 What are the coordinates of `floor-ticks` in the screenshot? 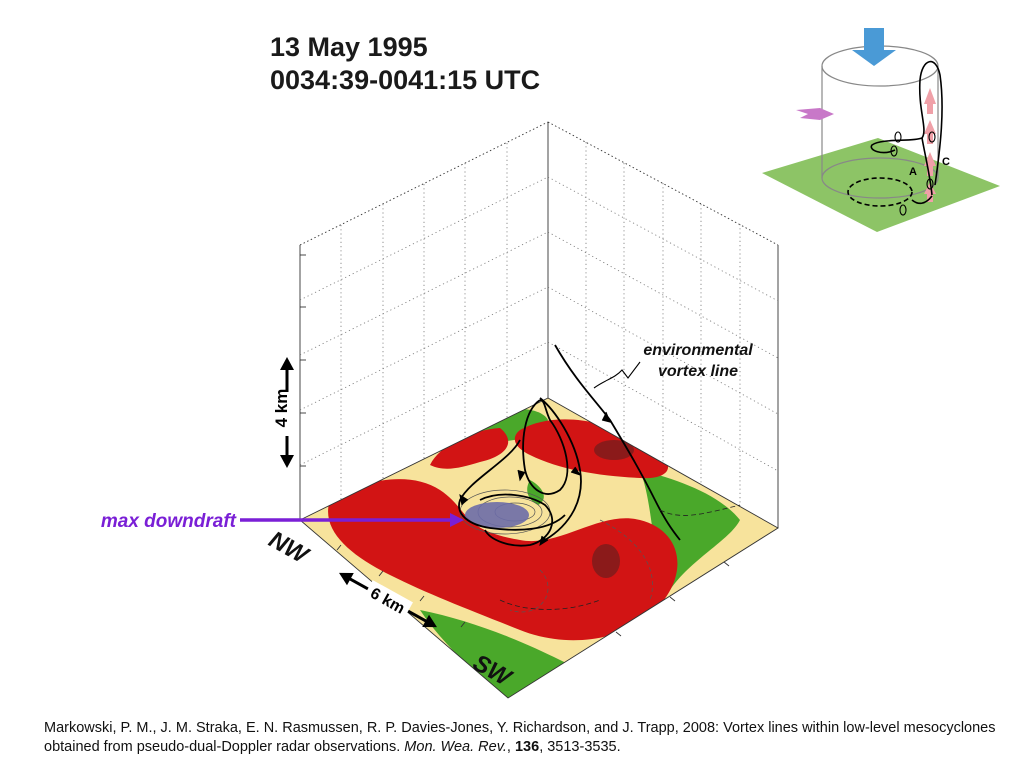 It's located at (533, 590).